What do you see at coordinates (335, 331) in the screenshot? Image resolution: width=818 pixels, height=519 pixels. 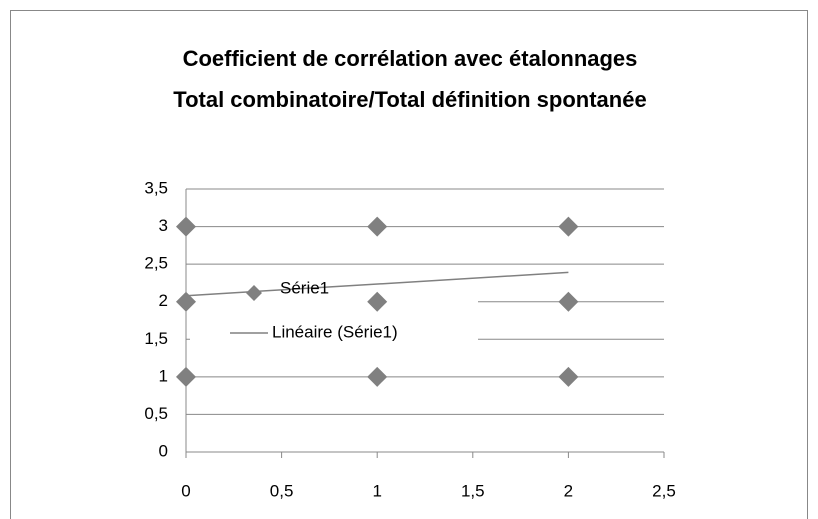 I see `legend-label: Linéaire (Série1)` at bounding box center [335, 331].